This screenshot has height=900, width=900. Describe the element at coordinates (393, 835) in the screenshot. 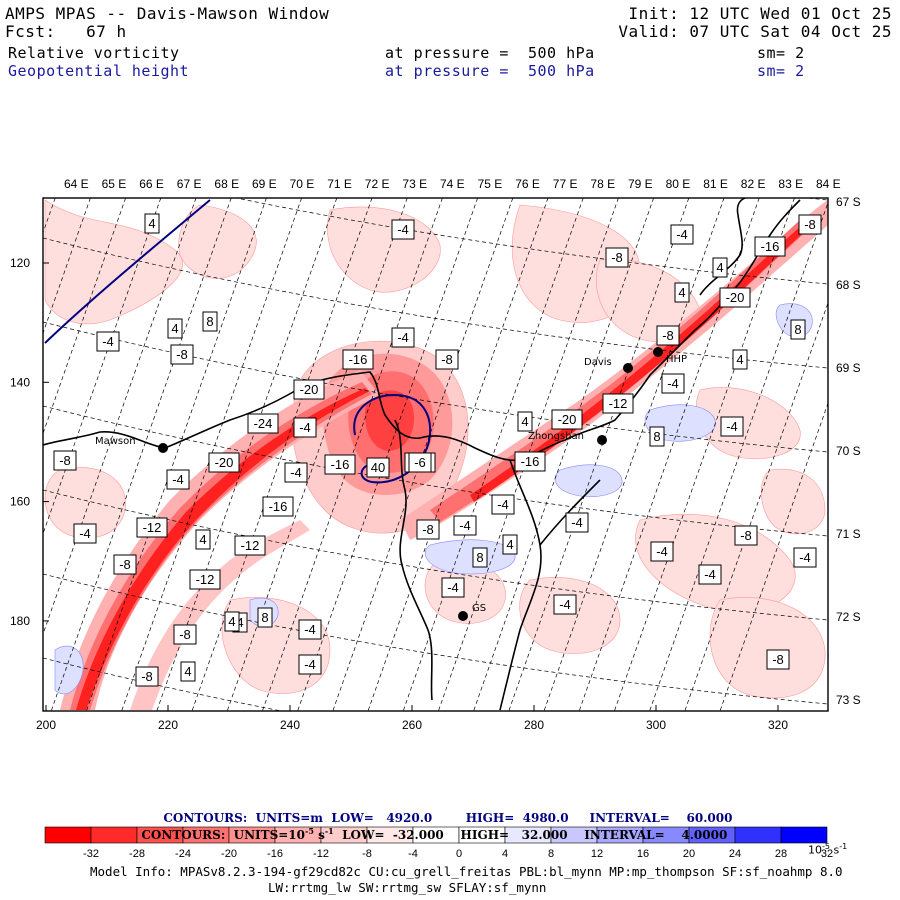

I see `contours-low-2: LOW= -32.000` at that location.